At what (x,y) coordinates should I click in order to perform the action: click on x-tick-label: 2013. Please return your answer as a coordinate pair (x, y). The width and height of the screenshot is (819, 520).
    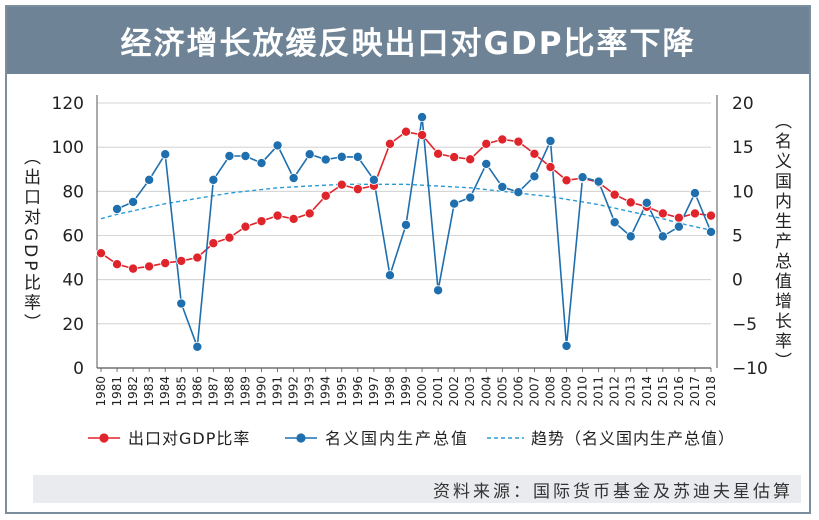
    Looking at the image, I should click on (631, 391).